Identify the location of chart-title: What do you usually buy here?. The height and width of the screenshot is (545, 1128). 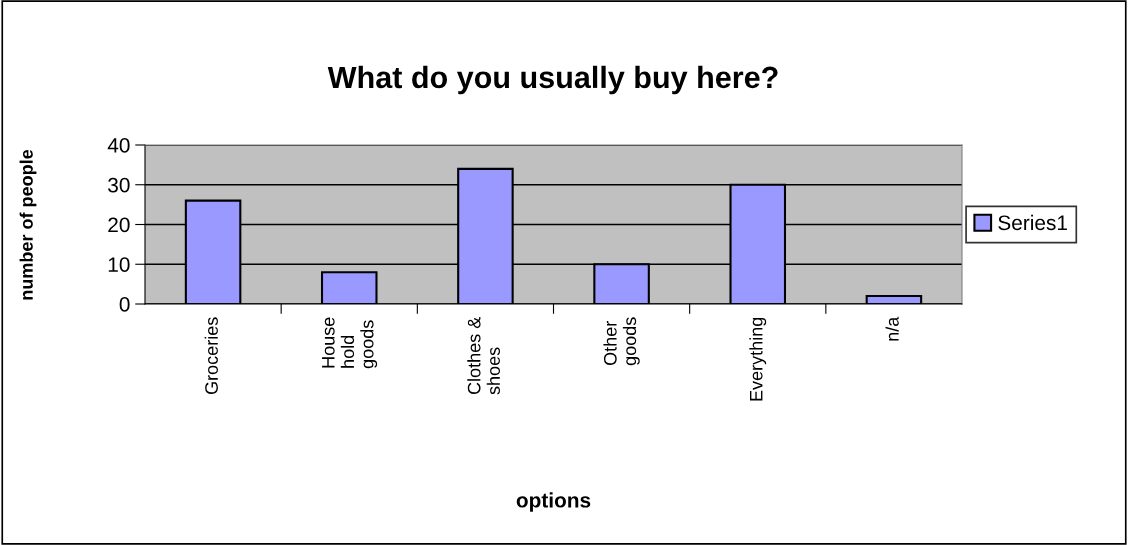
(552, 80).